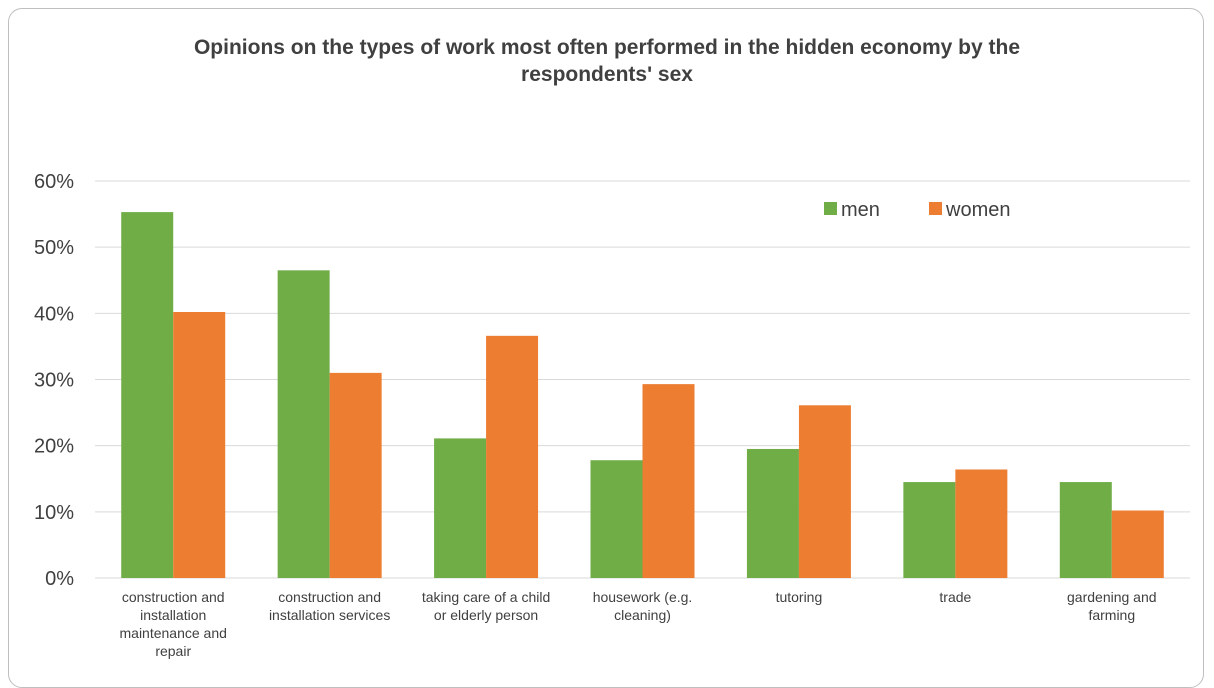 This screenshot has width=1214, height=688. I want to click on legend-label-women: women, so click(977, 210).